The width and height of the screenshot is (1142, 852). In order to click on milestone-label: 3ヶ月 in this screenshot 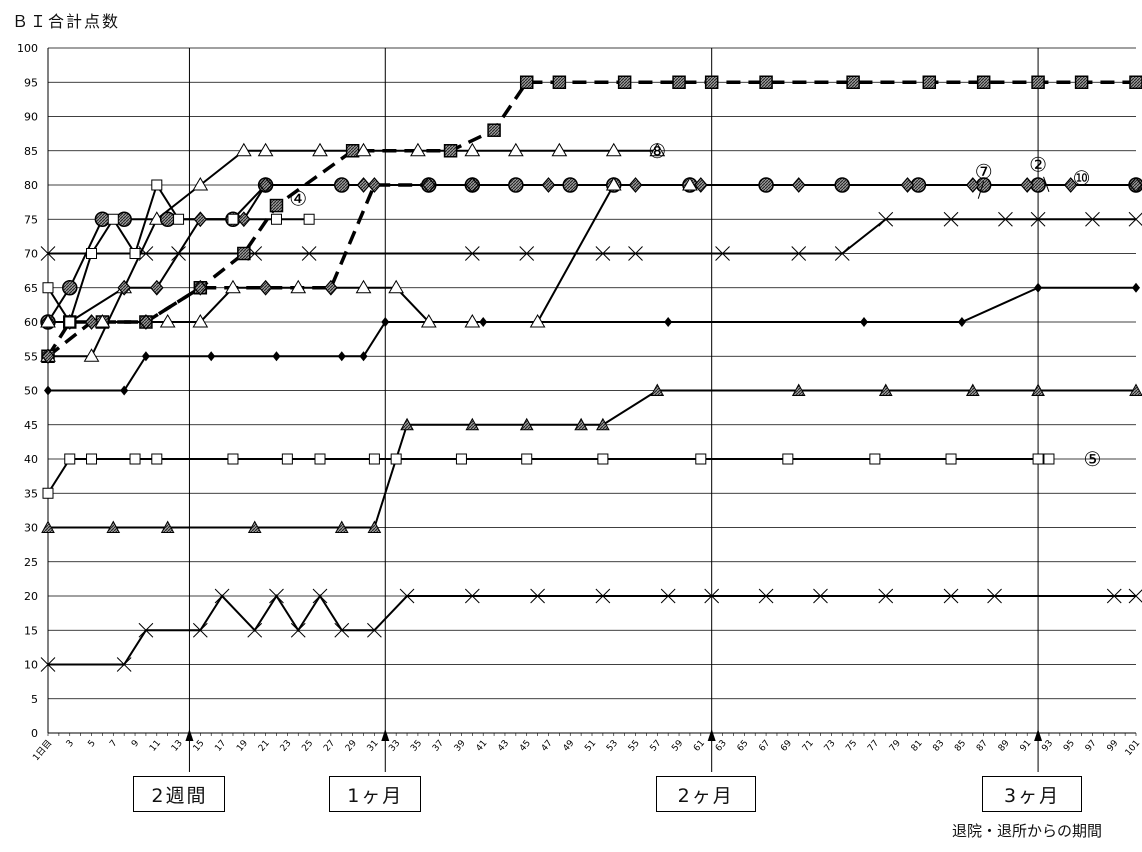, I will do `click(1032, 795)`.